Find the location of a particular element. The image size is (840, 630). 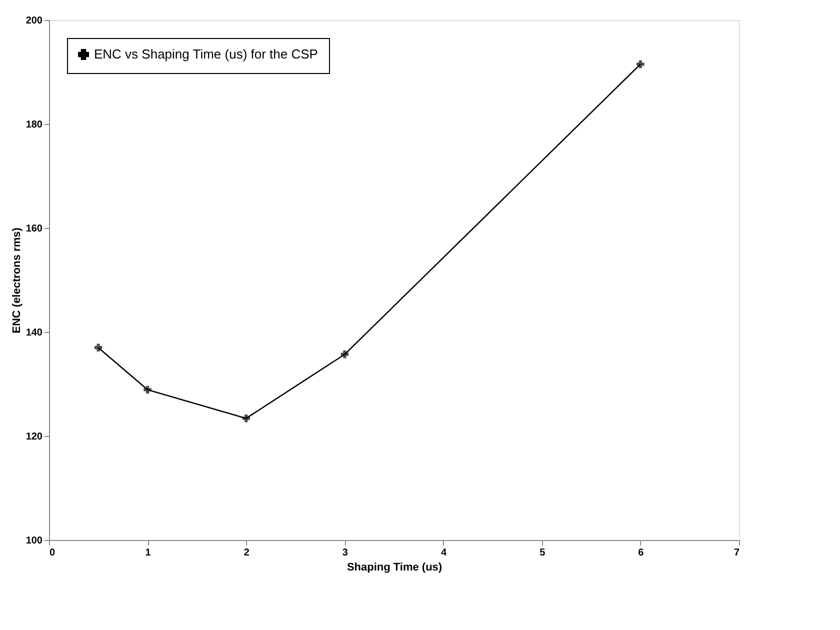

x-tick-label: 3 is located at coordinates (345, 553).